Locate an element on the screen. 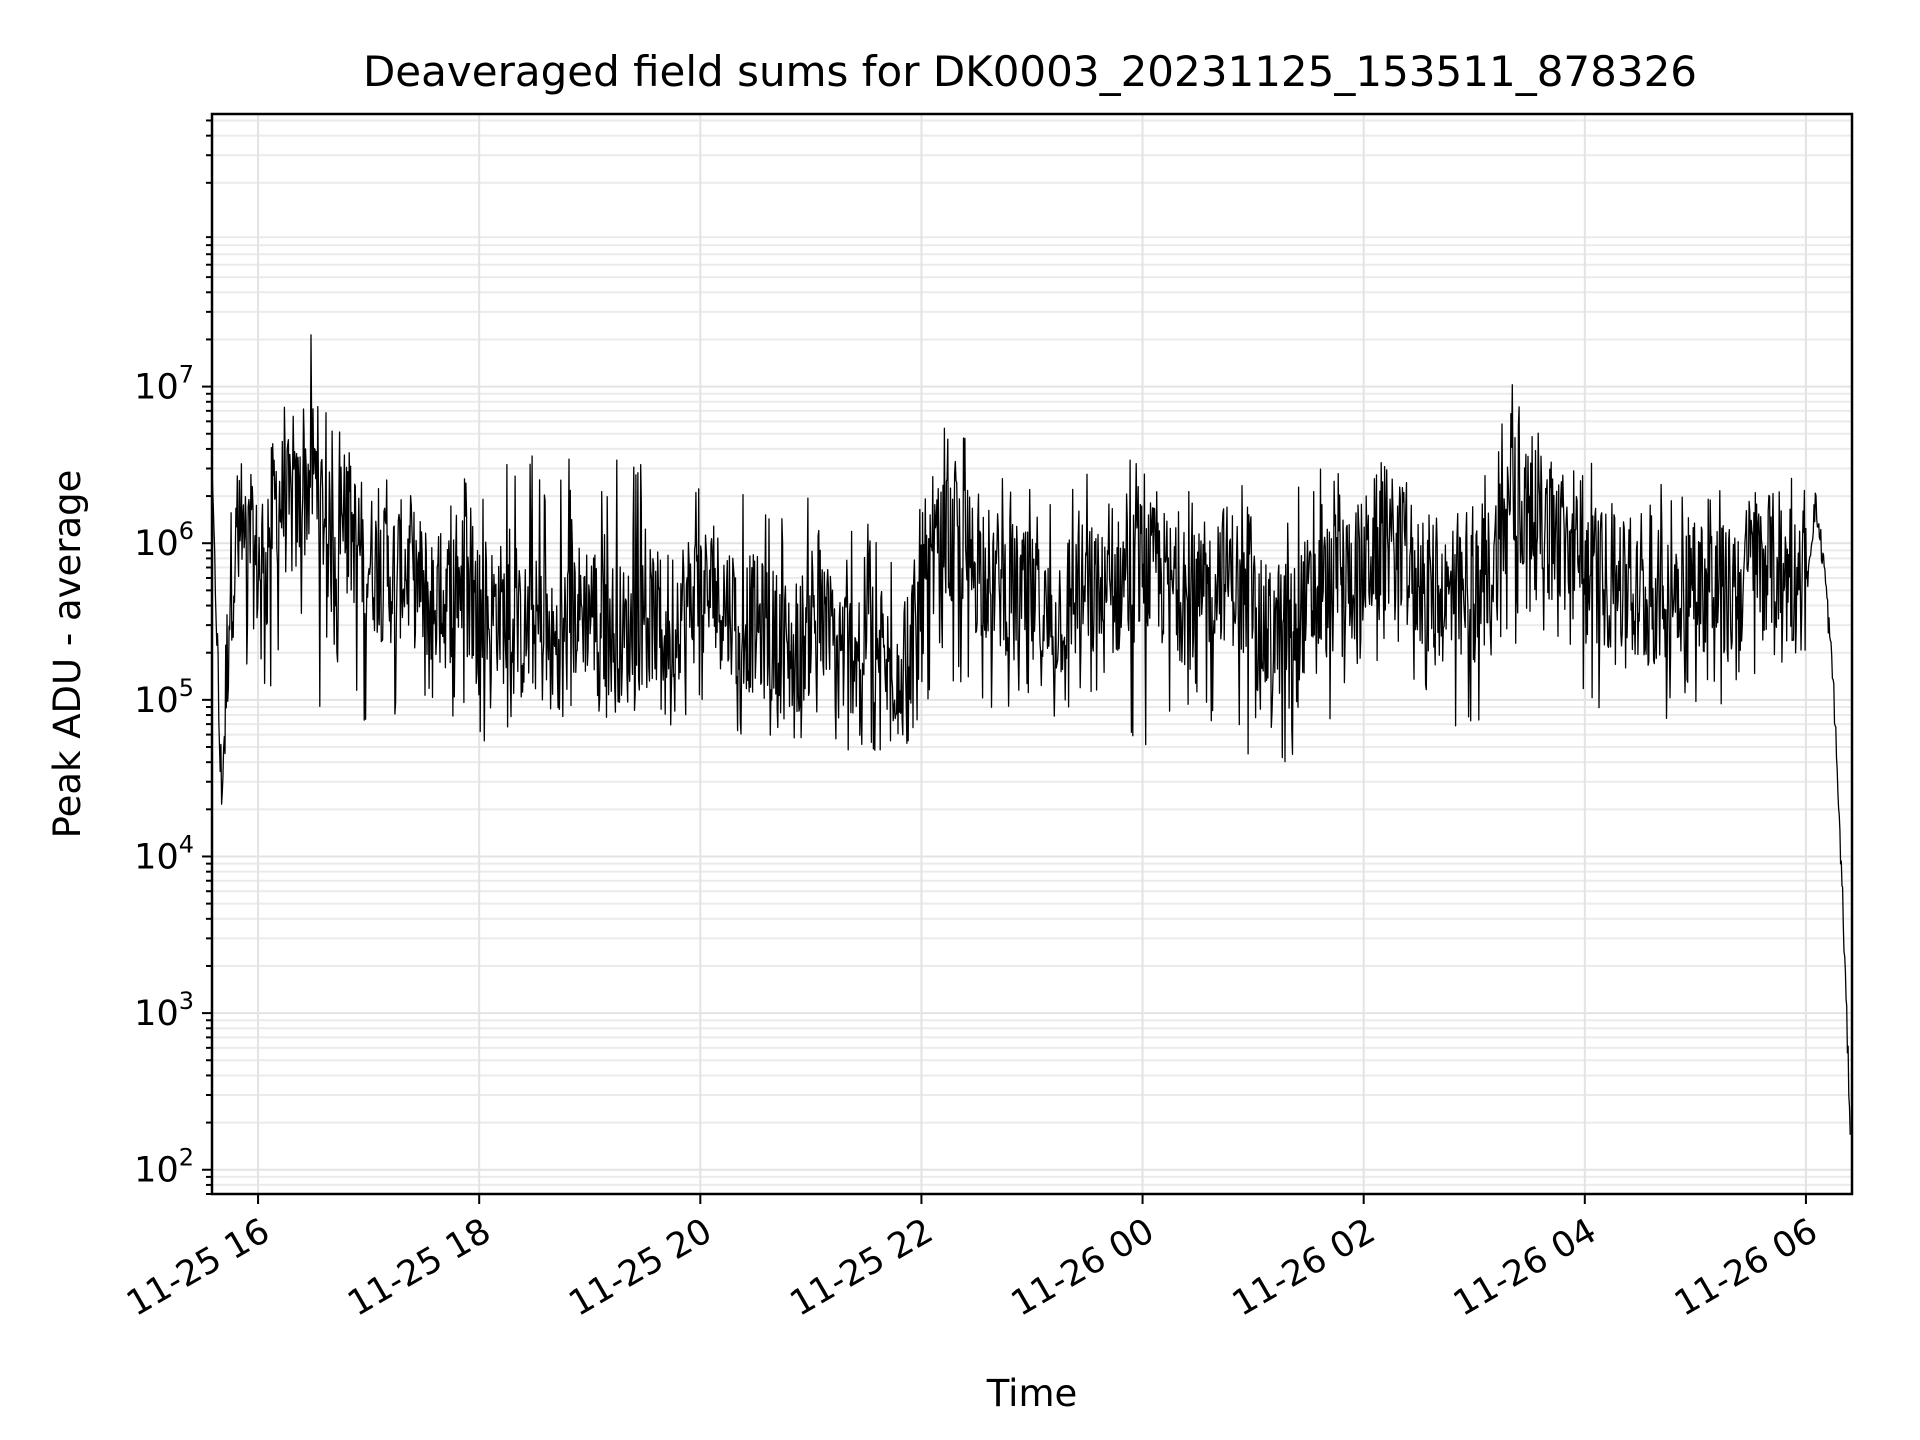  y-tick-label: 10⁷ is located at coordinates (164, 384).